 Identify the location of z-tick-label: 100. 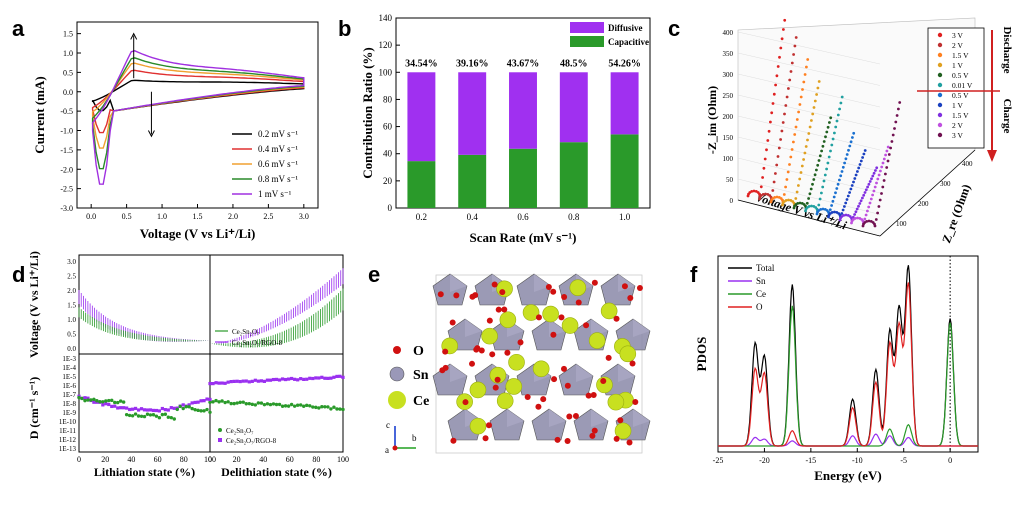
(728, 159).